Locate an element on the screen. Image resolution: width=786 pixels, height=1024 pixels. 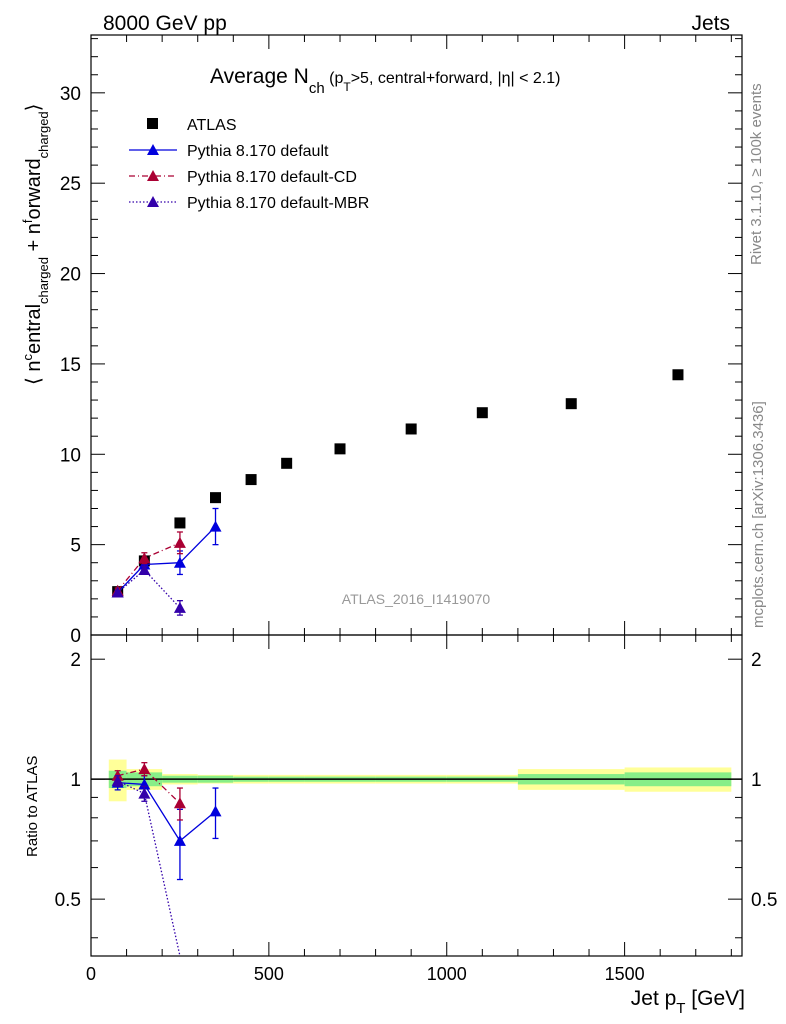
ratio-y-tick-label-right: 2 is located at coordinates (756, 660).